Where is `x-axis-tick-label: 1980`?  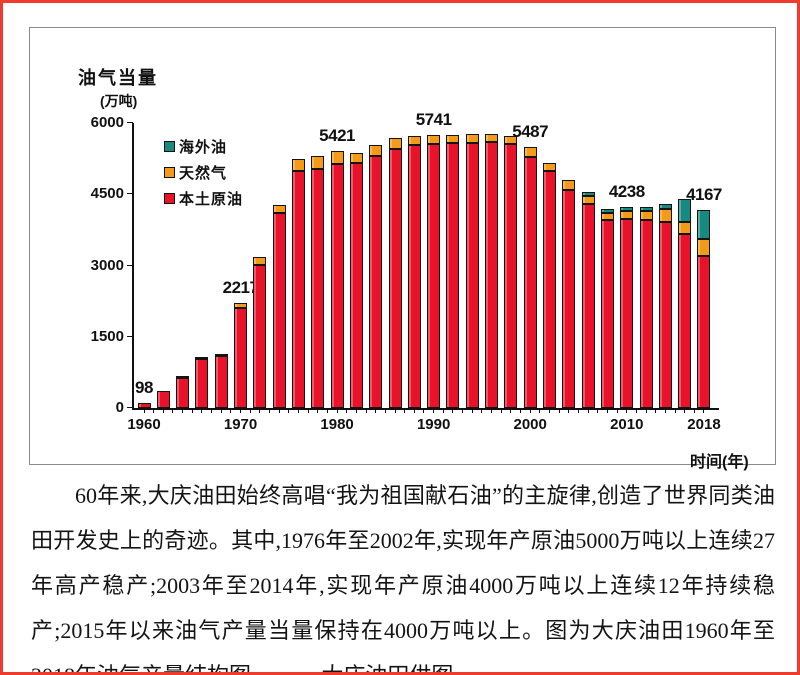 x-axis-tick-label: 1980 is located at coordinates (337, 424).